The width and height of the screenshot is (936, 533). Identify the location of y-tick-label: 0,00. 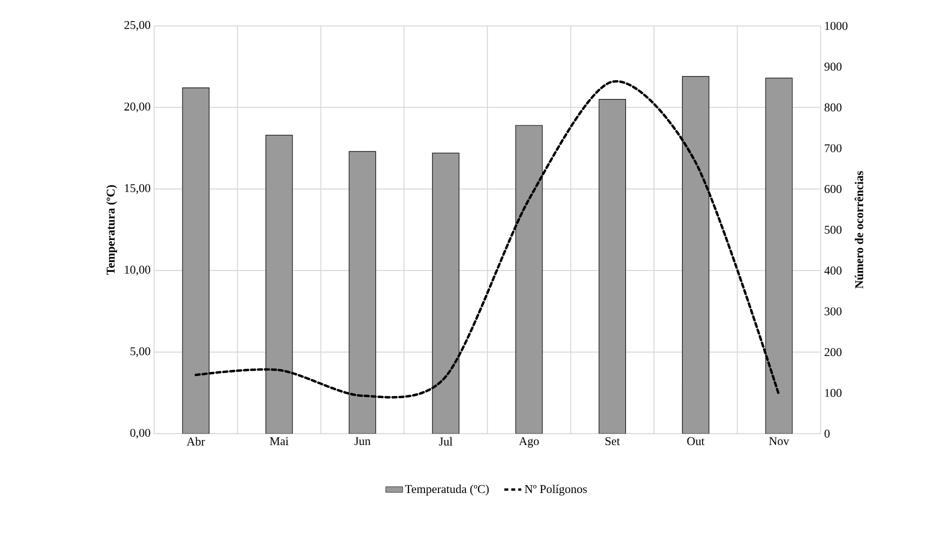
(140, 433).